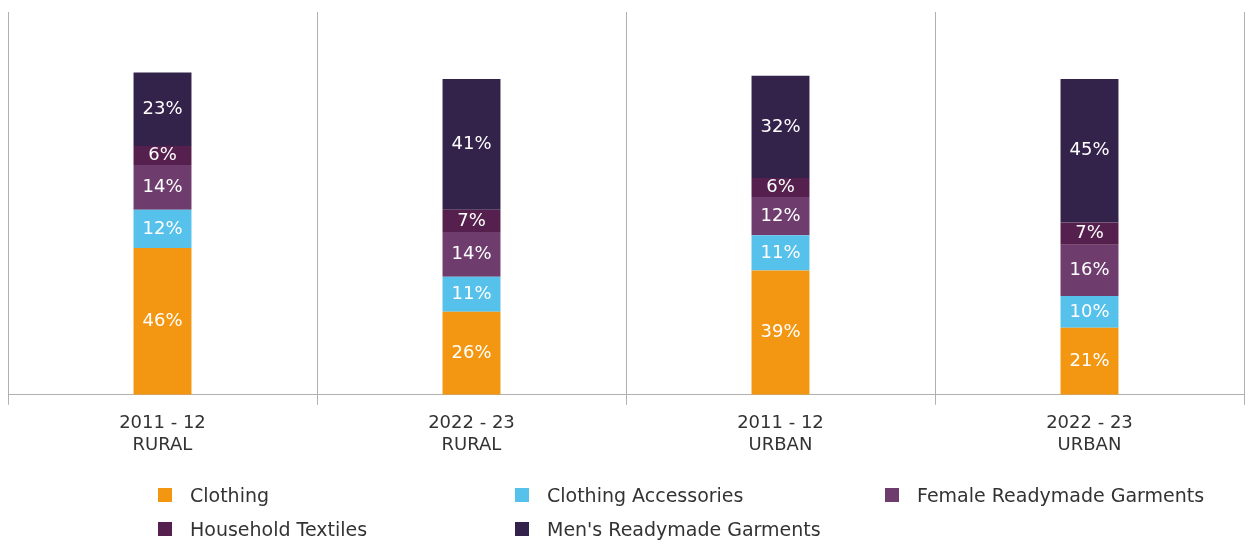  I want to click on legend-label: Female Readymade Garments, so click(1061, 495).